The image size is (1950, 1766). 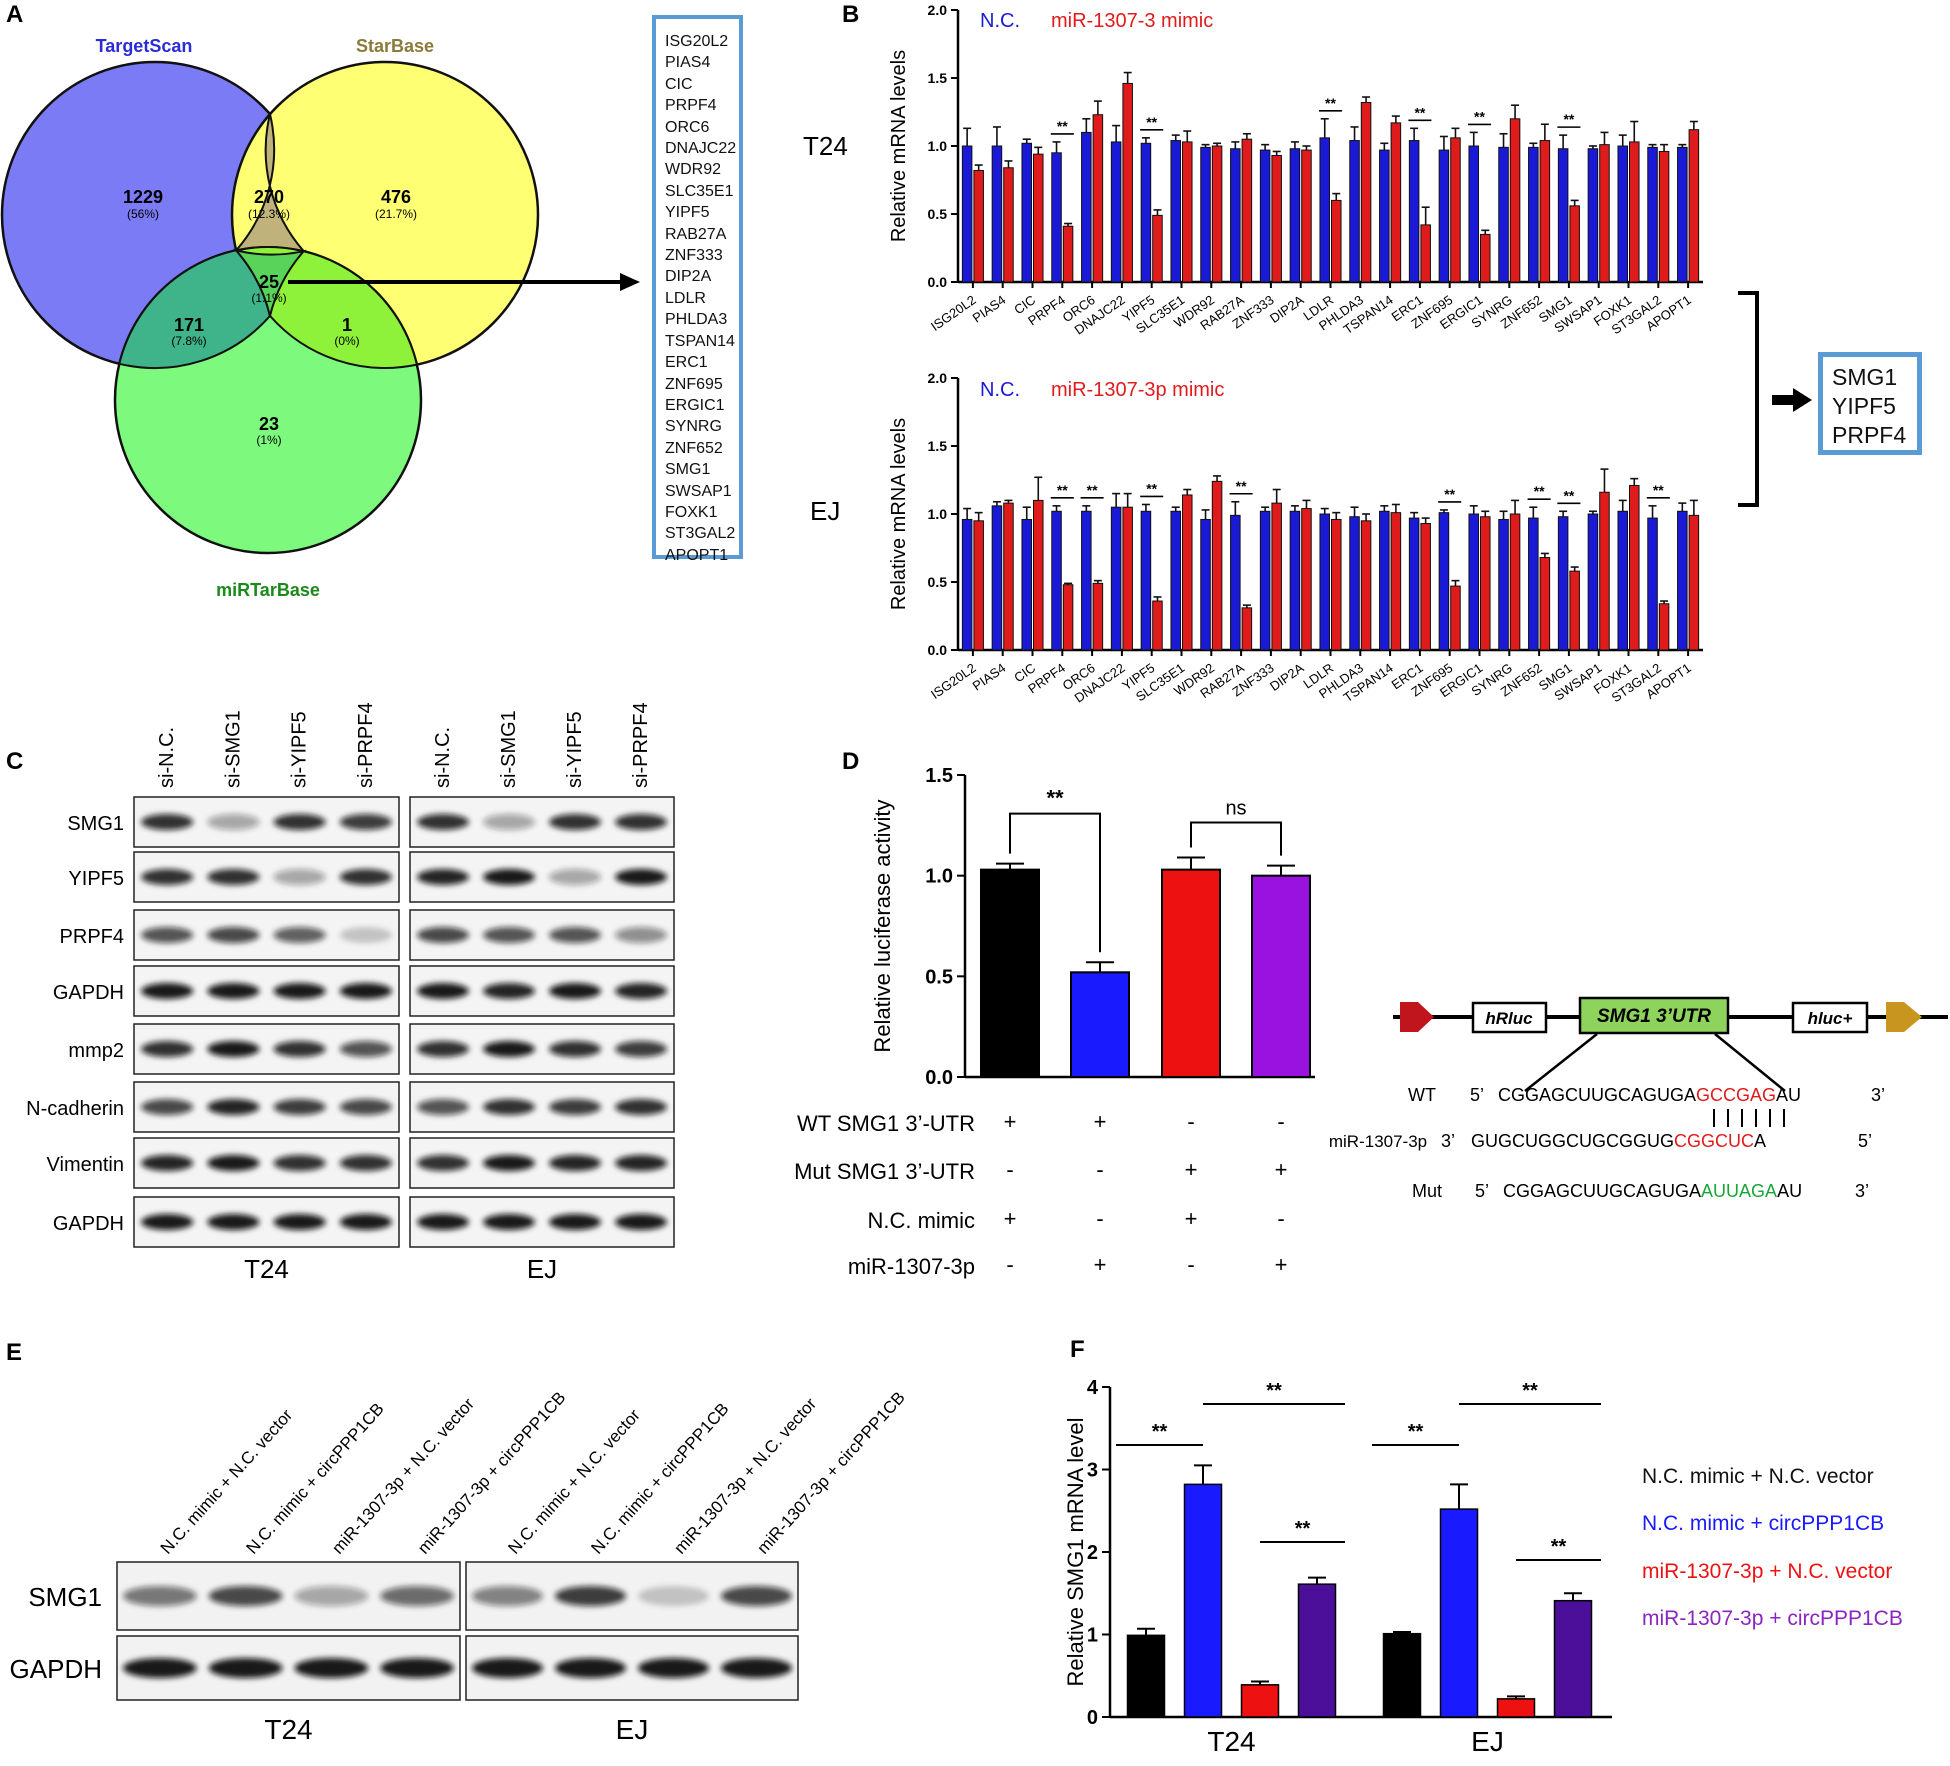 What do you see at coordinates (694, 384) in the screenshot?
I see `gene-list-item: ZNF695` at bounding box center [694, 384].